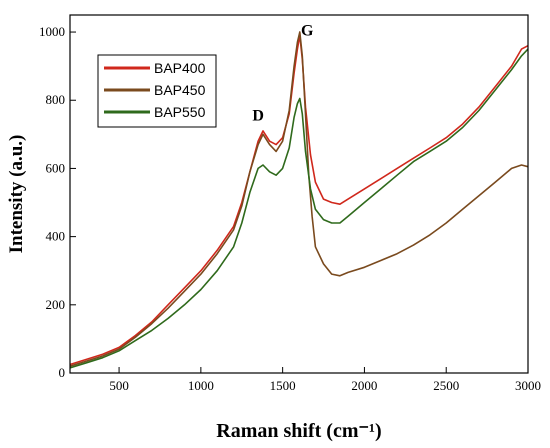 This screenshot has height=448, width=550. Describe the element at coordinates (16, 194) in the screenshot. I see `y-axis-title: Intensity (a.u.)` at that location.